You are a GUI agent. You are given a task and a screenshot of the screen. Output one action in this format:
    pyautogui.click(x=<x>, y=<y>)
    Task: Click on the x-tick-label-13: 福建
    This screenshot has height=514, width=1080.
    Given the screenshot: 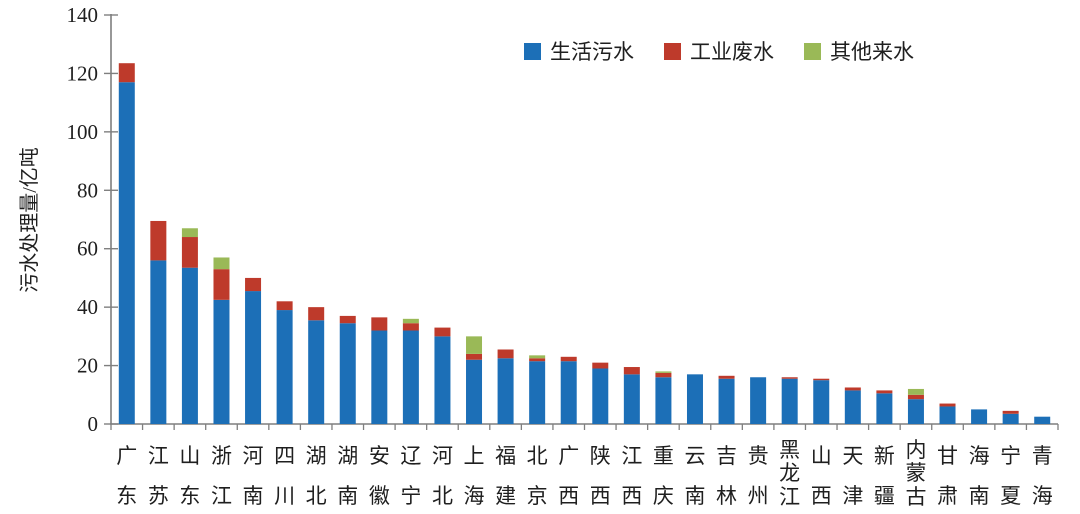 What is the action you would take?
    pyautogui.click(x=505, y=476)
    